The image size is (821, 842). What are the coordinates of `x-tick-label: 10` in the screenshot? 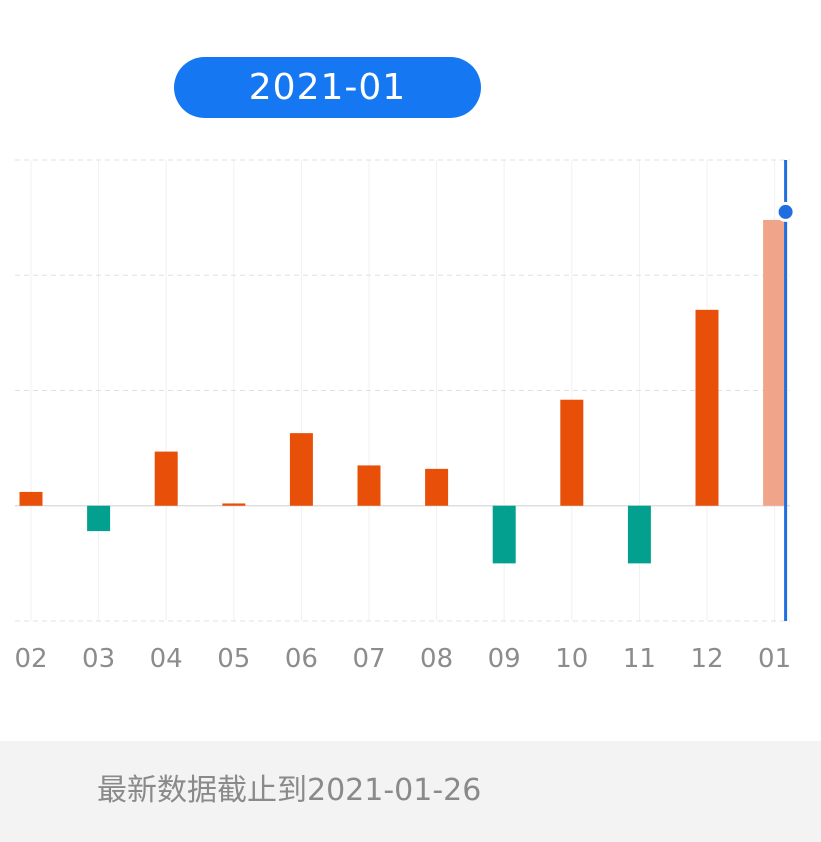 It's located at (571, 659).